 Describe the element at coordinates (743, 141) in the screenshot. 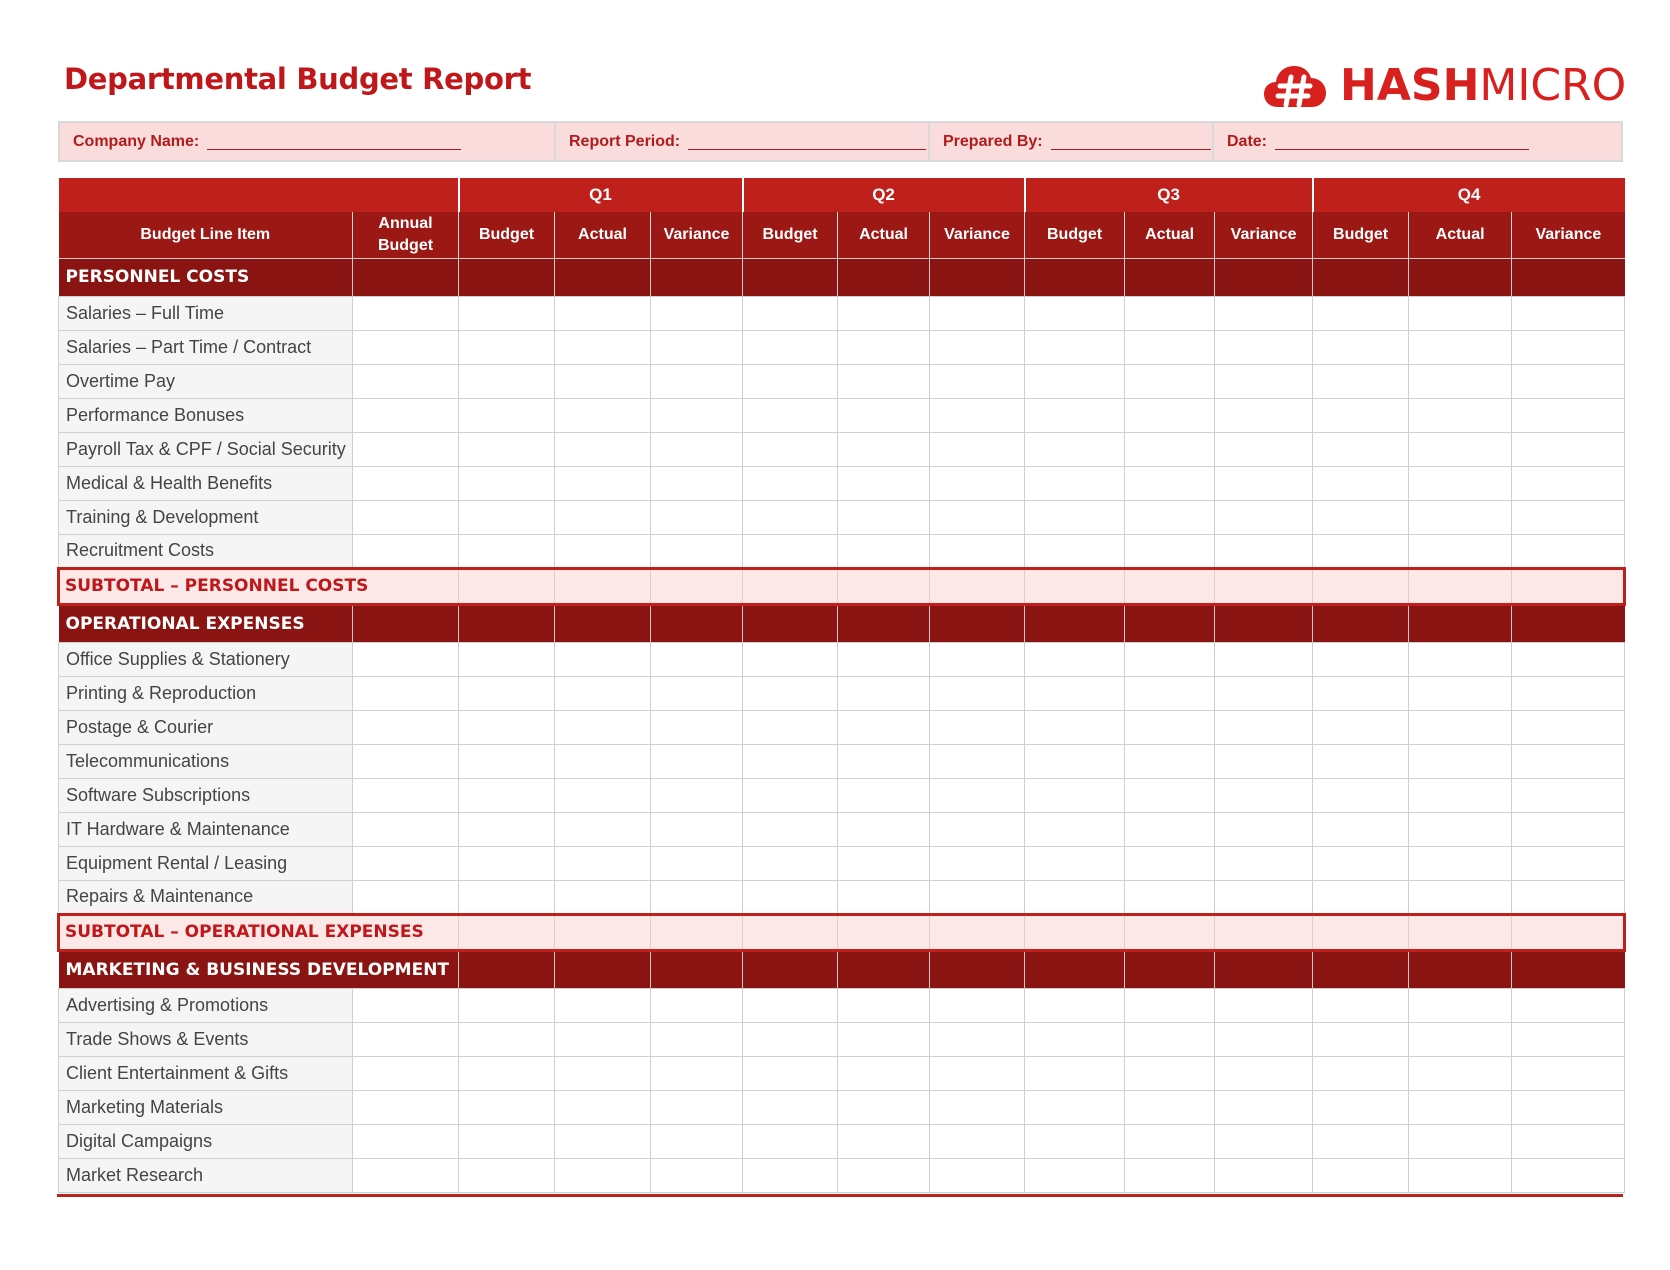

I see `report-period-field: Report Period:` at that location.